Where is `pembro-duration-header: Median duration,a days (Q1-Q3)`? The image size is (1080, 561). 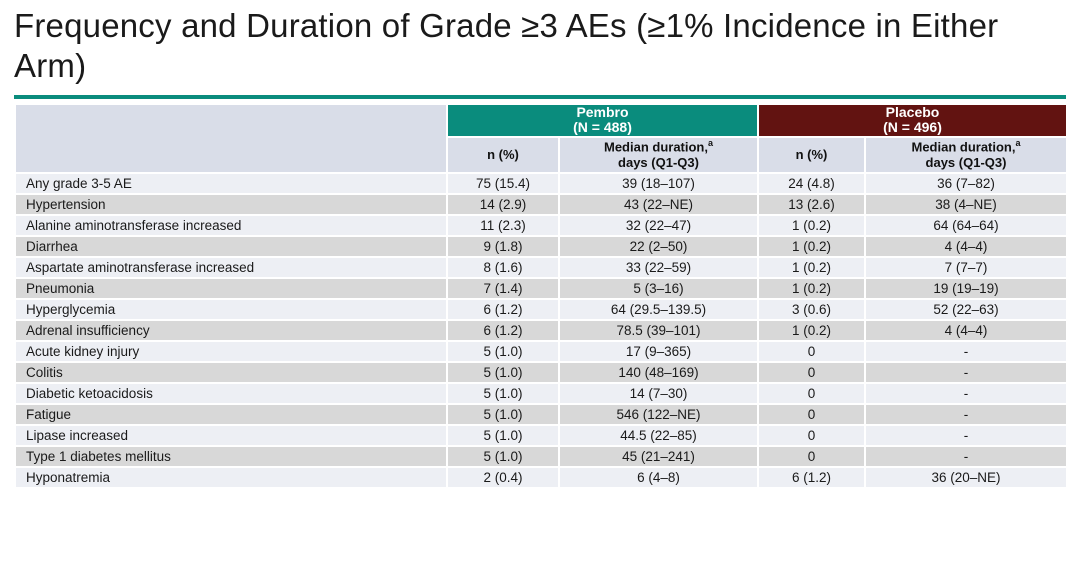
pembro-duration-header: Median duration,a days (Q1-Q3) is located at coordinates (658, 154).